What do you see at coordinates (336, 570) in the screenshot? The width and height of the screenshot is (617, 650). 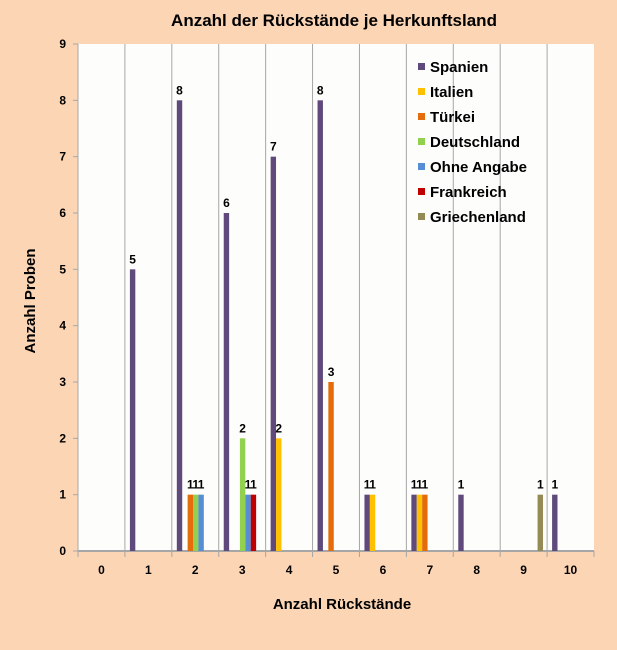 I see `x-tick-label: 5` at bounding box center [336, 570].